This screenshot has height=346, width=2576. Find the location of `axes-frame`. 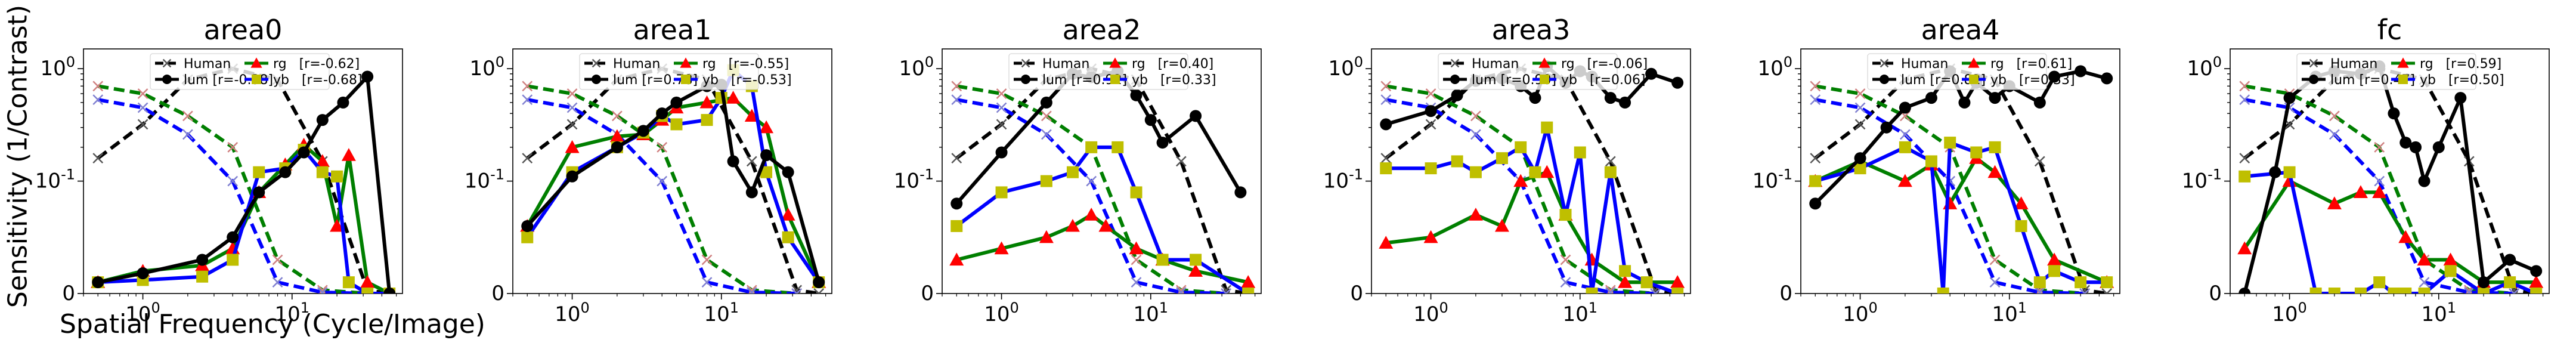

axes-frame is located at coordinates (1102, 171).